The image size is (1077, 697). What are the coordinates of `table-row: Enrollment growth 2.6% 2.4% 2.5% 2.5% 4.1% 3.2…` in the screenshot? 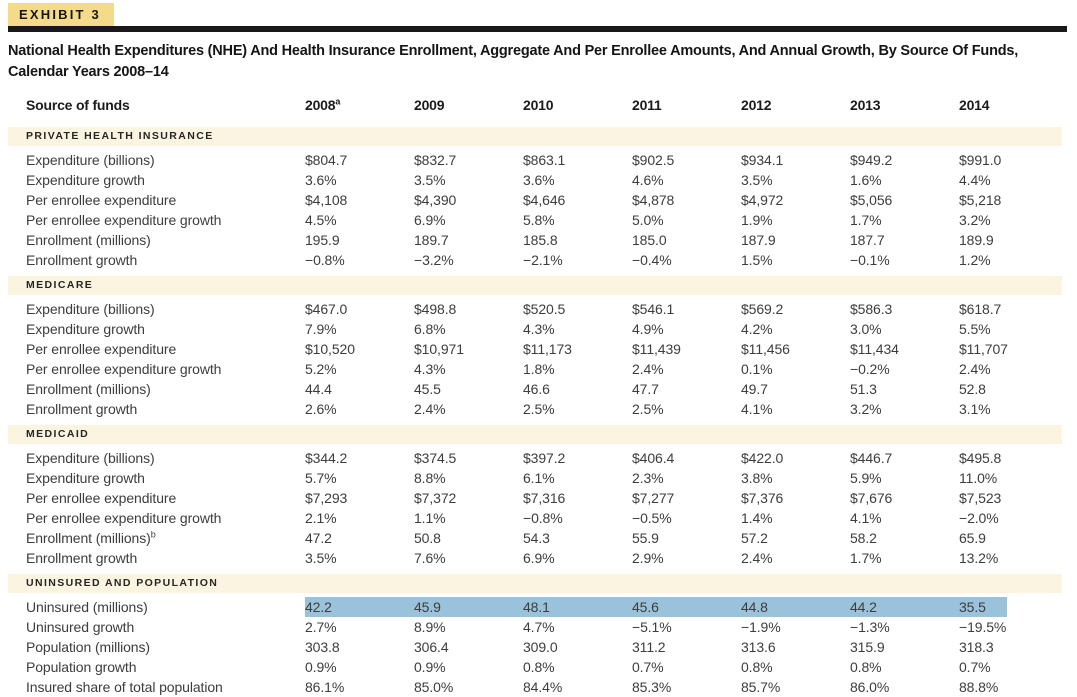 It's located at (535, 409).